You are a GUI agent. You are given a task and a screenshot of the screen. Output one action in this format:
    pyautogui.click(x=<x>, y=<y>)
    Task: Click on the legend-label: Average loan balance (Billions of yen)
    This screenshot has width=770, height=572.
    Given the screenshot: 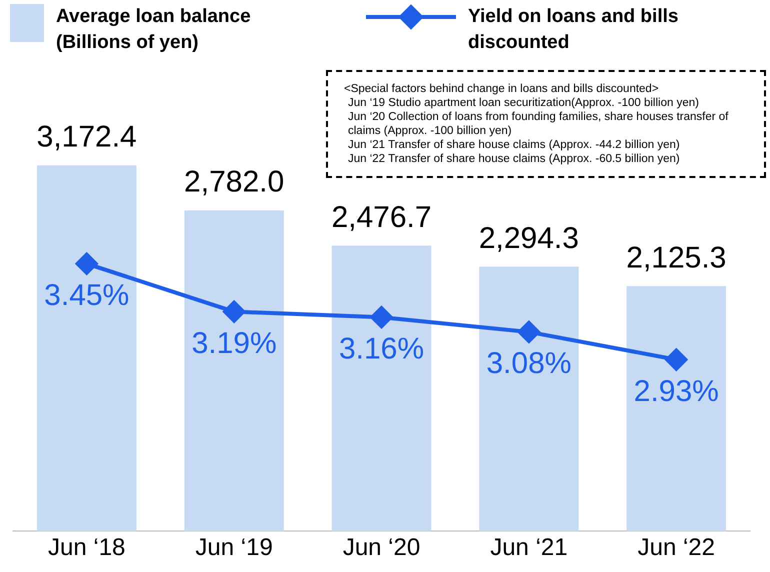 What is the action you would take?
    pyautogui.click(x=154, y=30)
    